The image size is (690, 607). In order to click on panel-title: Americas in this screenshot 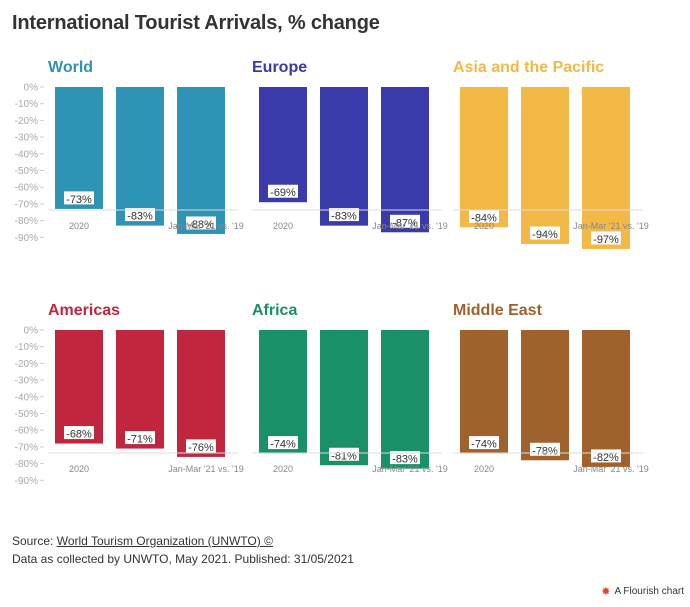, I will do `click(84, 310)`.